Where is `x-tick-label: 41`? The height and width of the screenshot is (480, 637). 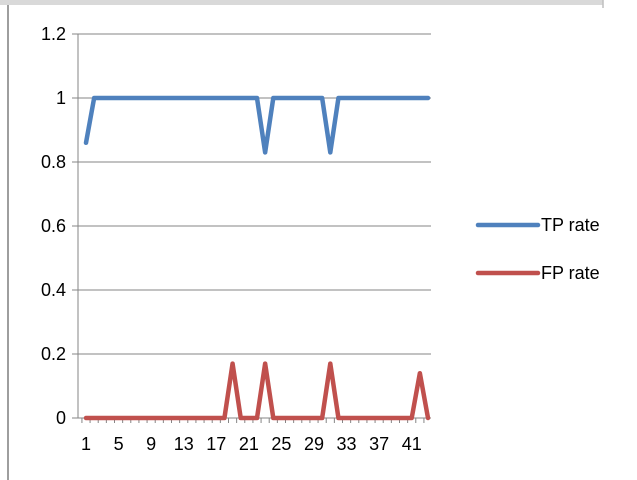 x-tick-label: 41 is located at coordinates (412, 444).